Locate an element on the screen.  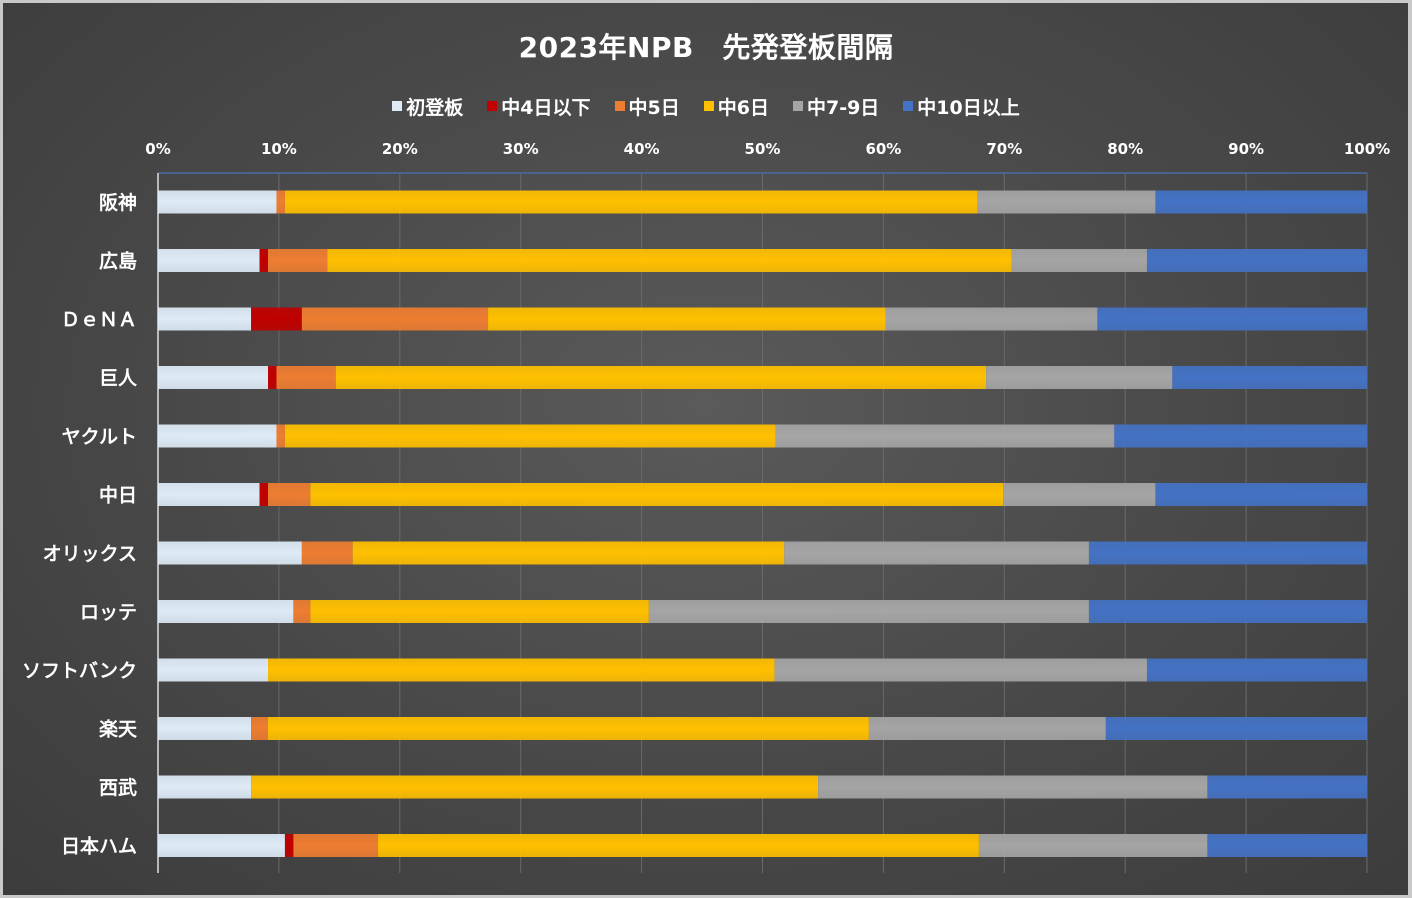
x-tick-label: 90% is located at coordinates (1246, 149).